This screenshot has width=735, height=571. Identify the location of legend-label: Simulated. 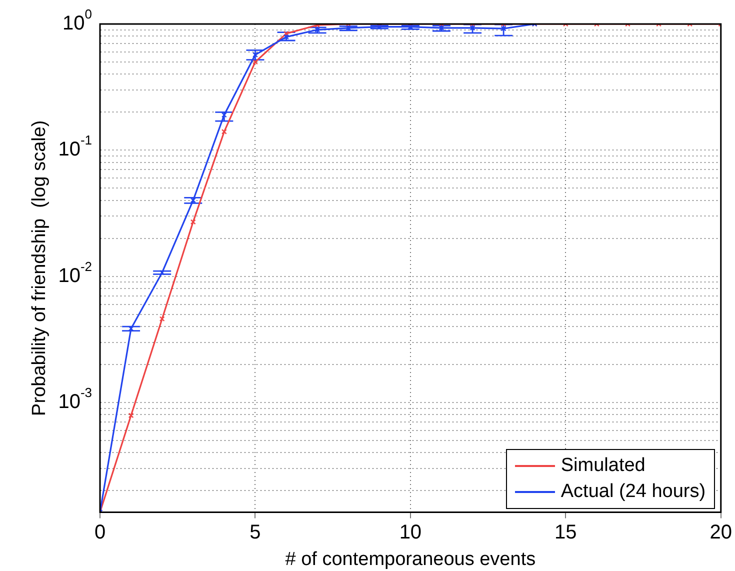
(603, 466).